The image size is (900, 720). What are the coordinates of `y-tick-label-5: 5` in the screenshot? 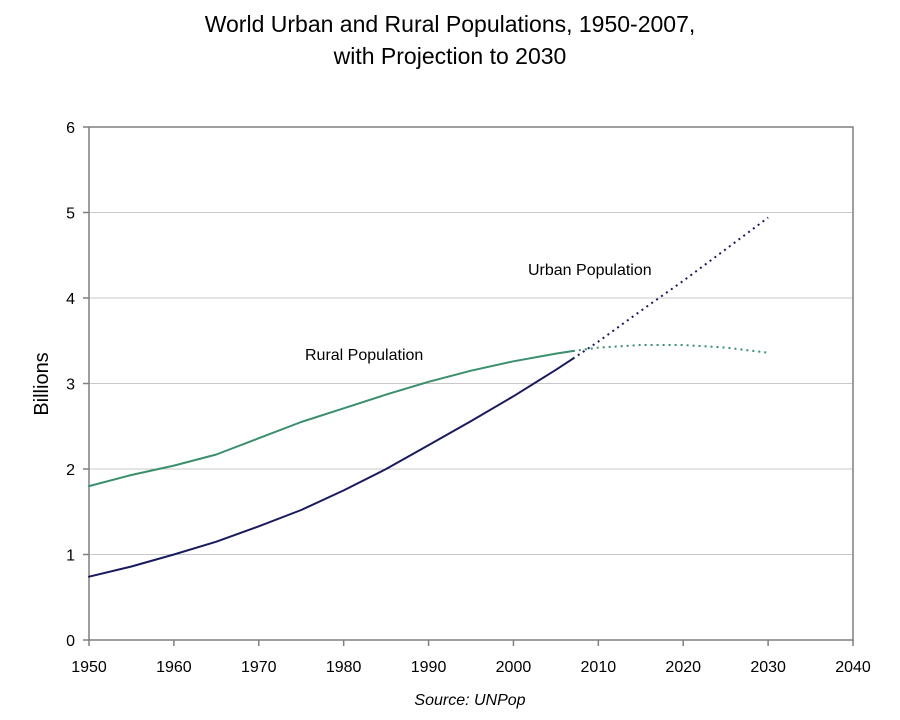 It's located at (70, 214).